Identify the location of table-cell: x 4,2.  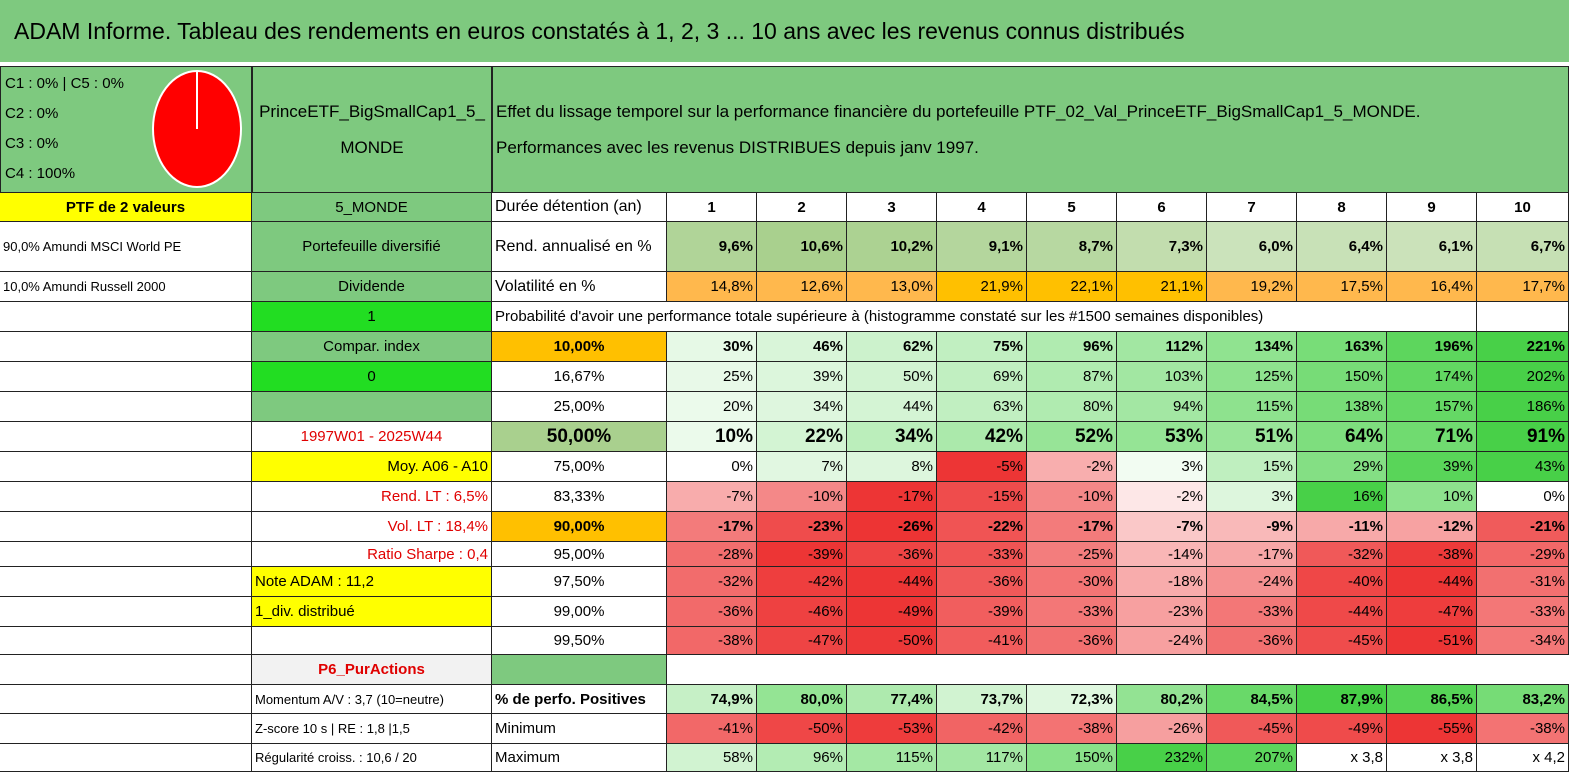
(1523, 758).